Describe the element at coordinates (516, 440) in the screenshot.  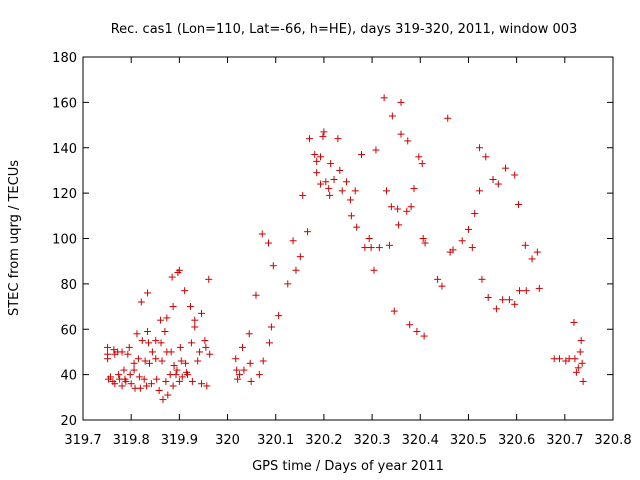
I see `x-tick-label: 320.6` at that location.